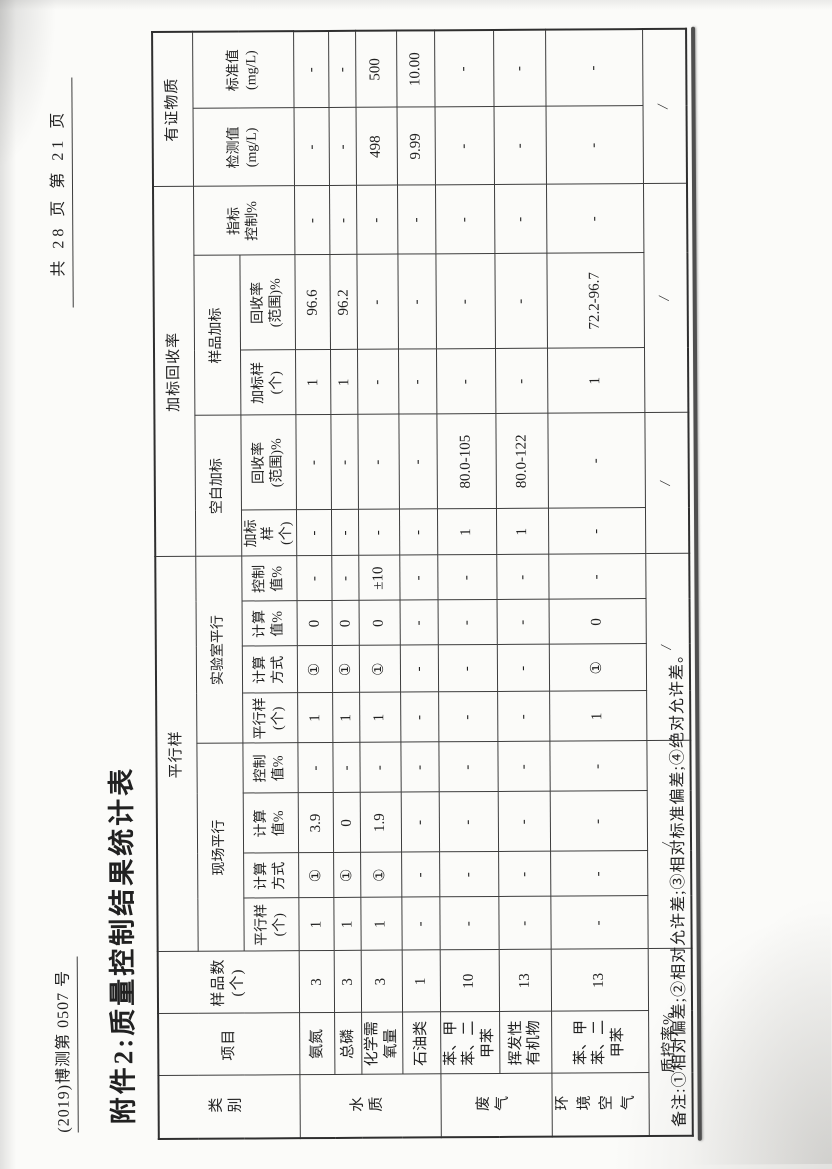 Image resolution: width=832 pixels, height=1169 pixels. What do you see at coordinates (317, 1044) in the screenshot?
I see `item-cell: 氨氮` at bounding box center [317, 1044].